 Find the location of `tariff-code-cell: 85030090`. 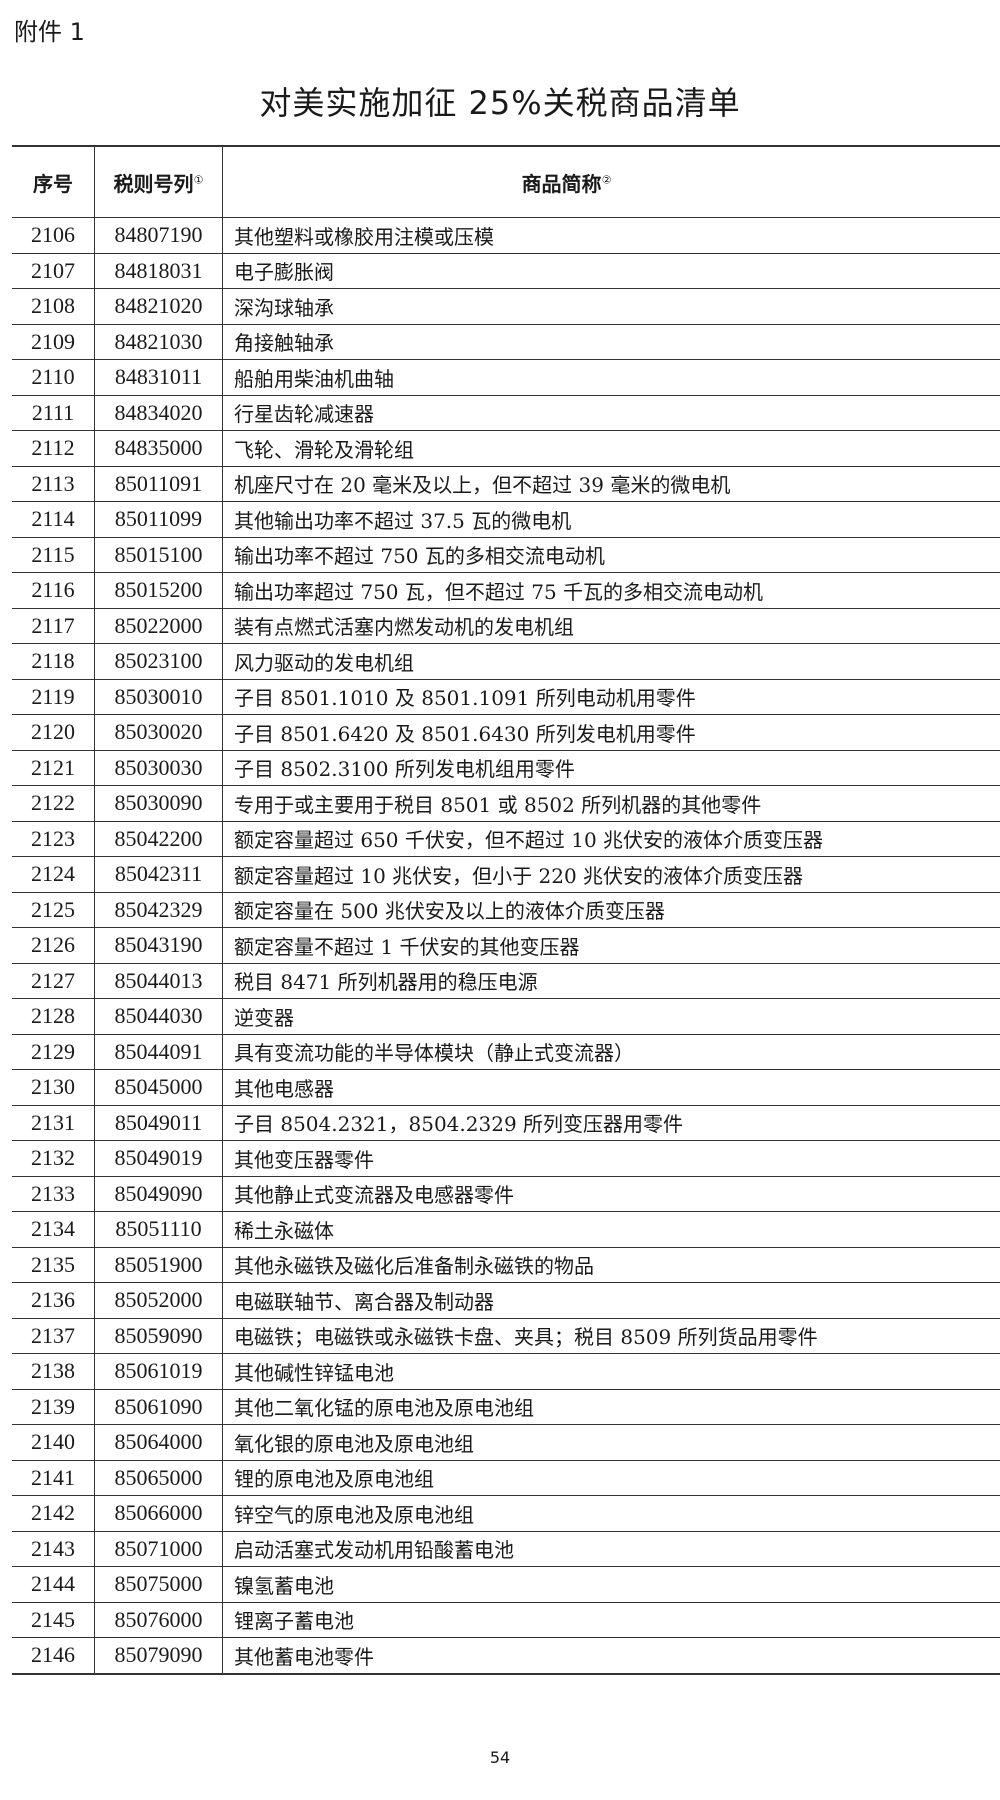

tariff-code-cell: 85030090 is located at coordinates (158, 803).